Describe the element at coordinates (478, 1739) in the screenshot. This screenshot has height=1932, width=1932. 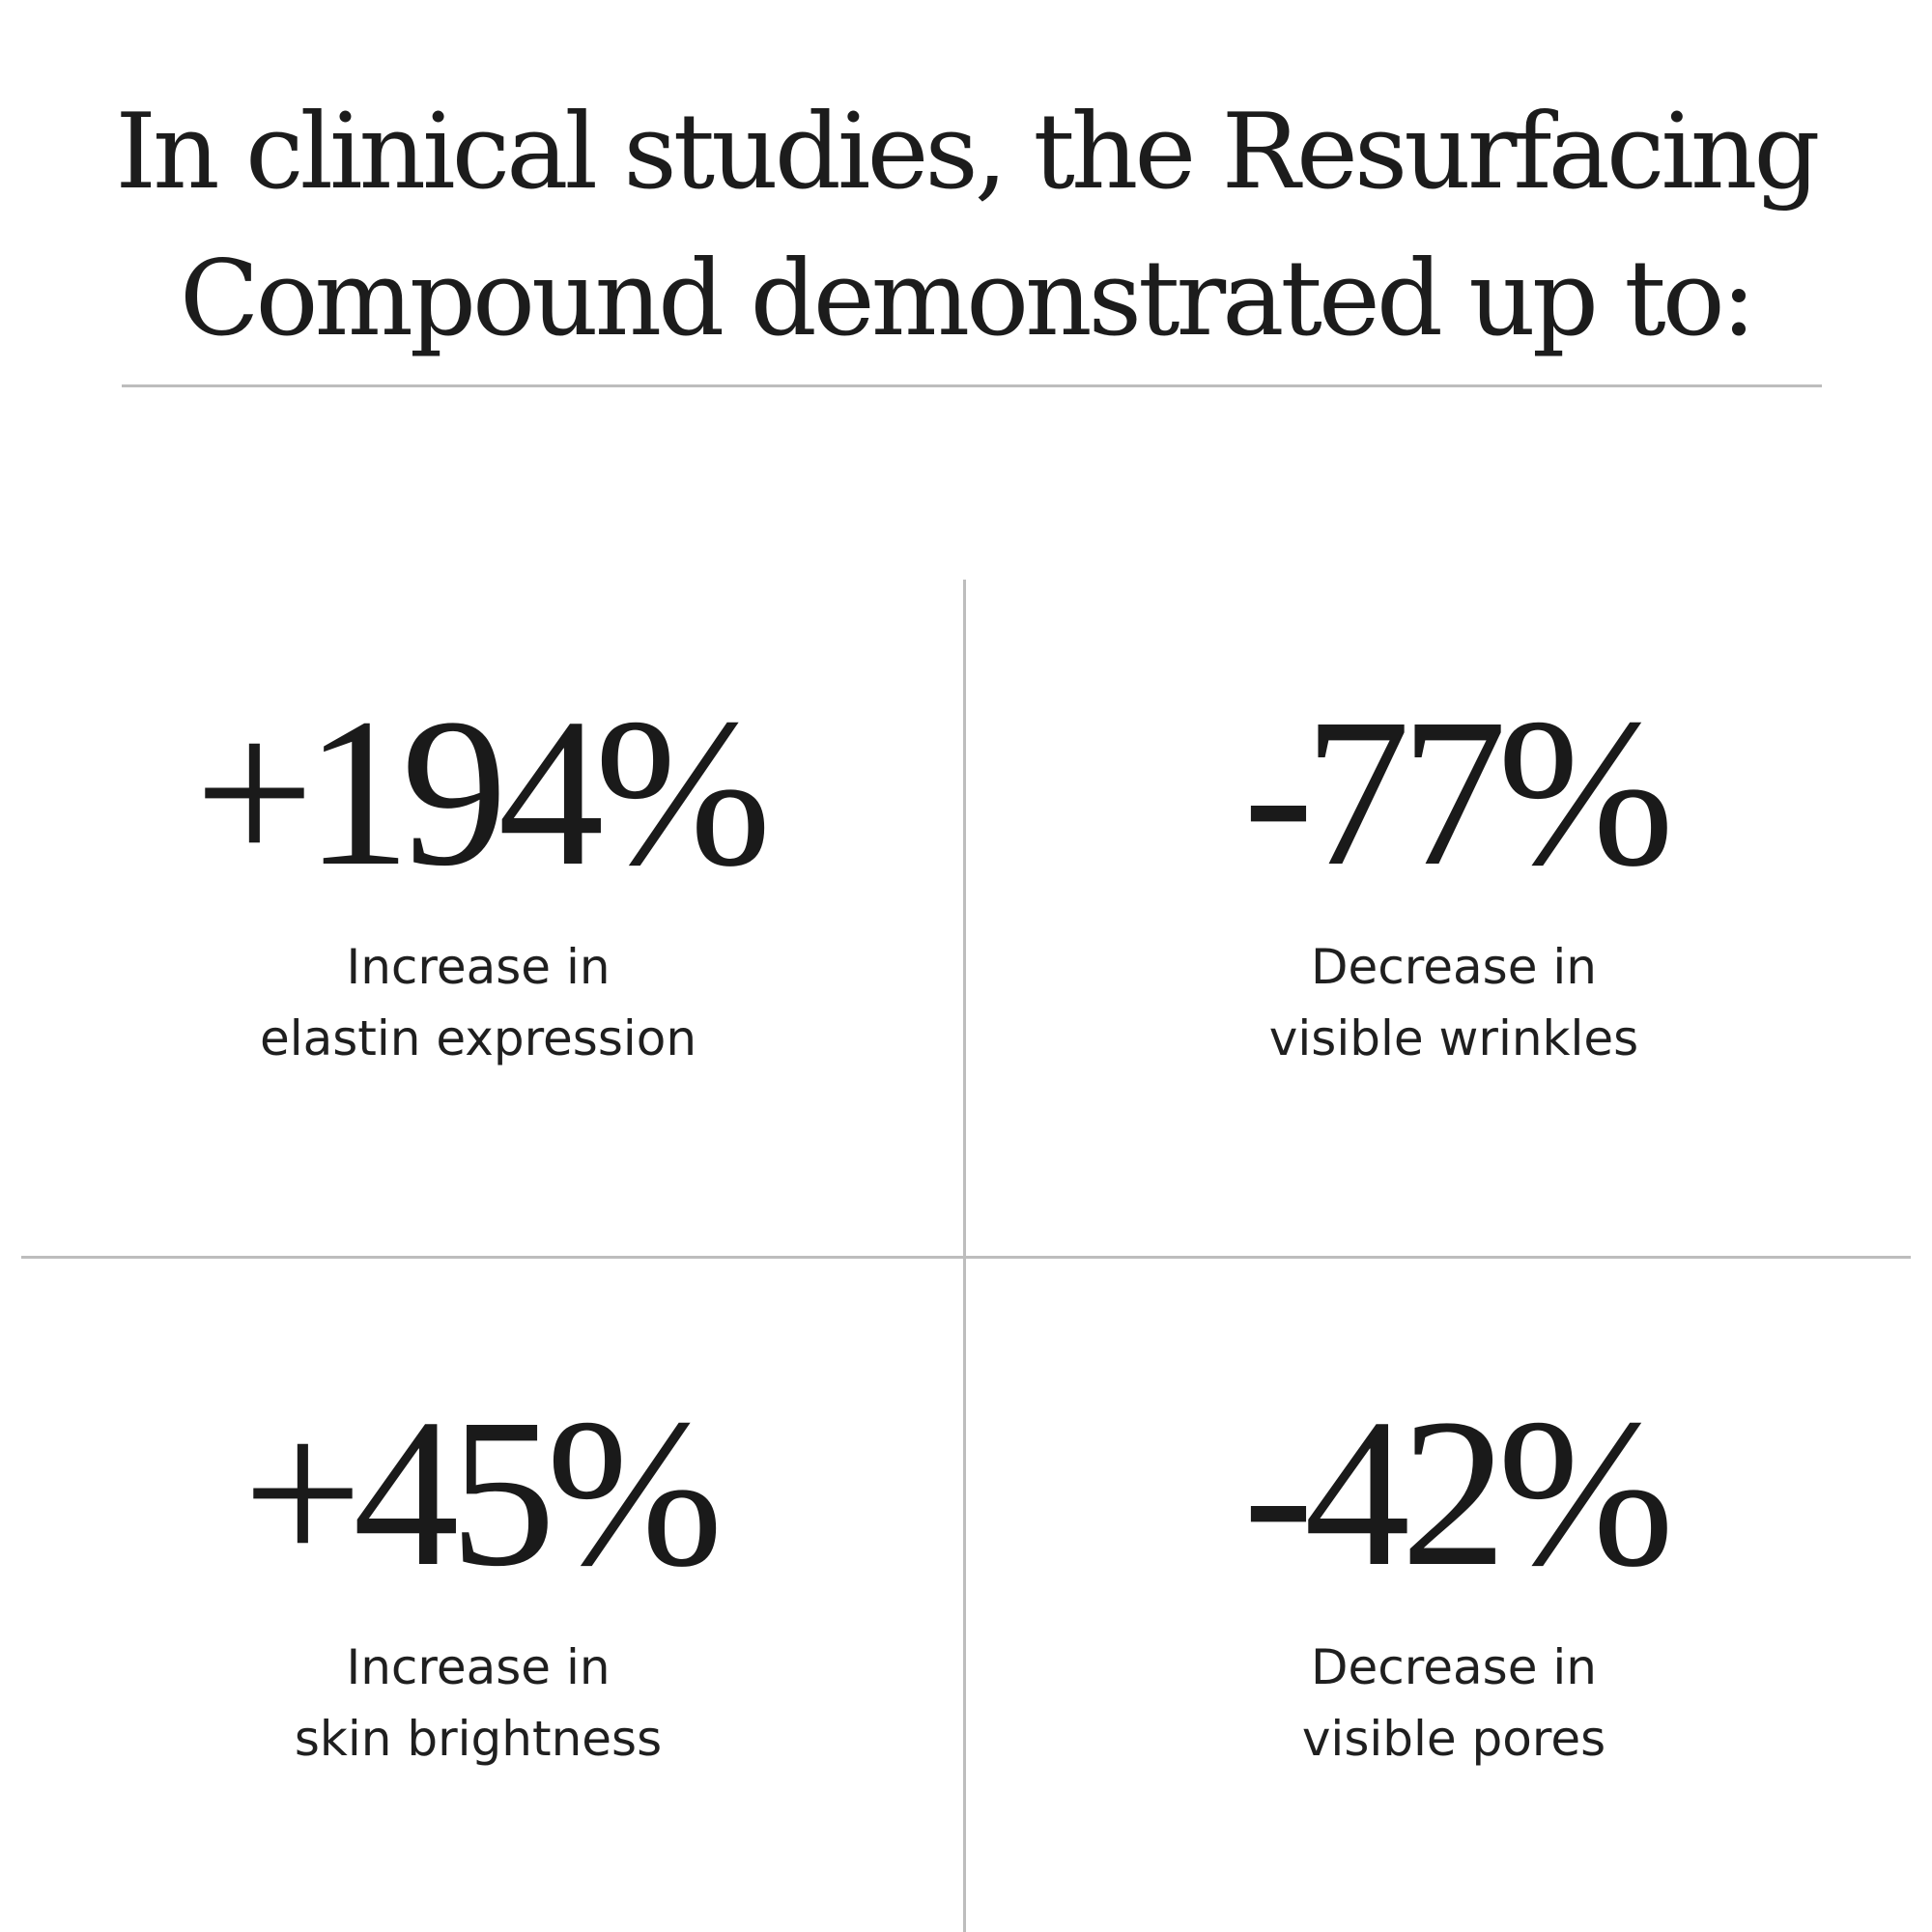
I see `stat-label-line: skin brightness` at that location.